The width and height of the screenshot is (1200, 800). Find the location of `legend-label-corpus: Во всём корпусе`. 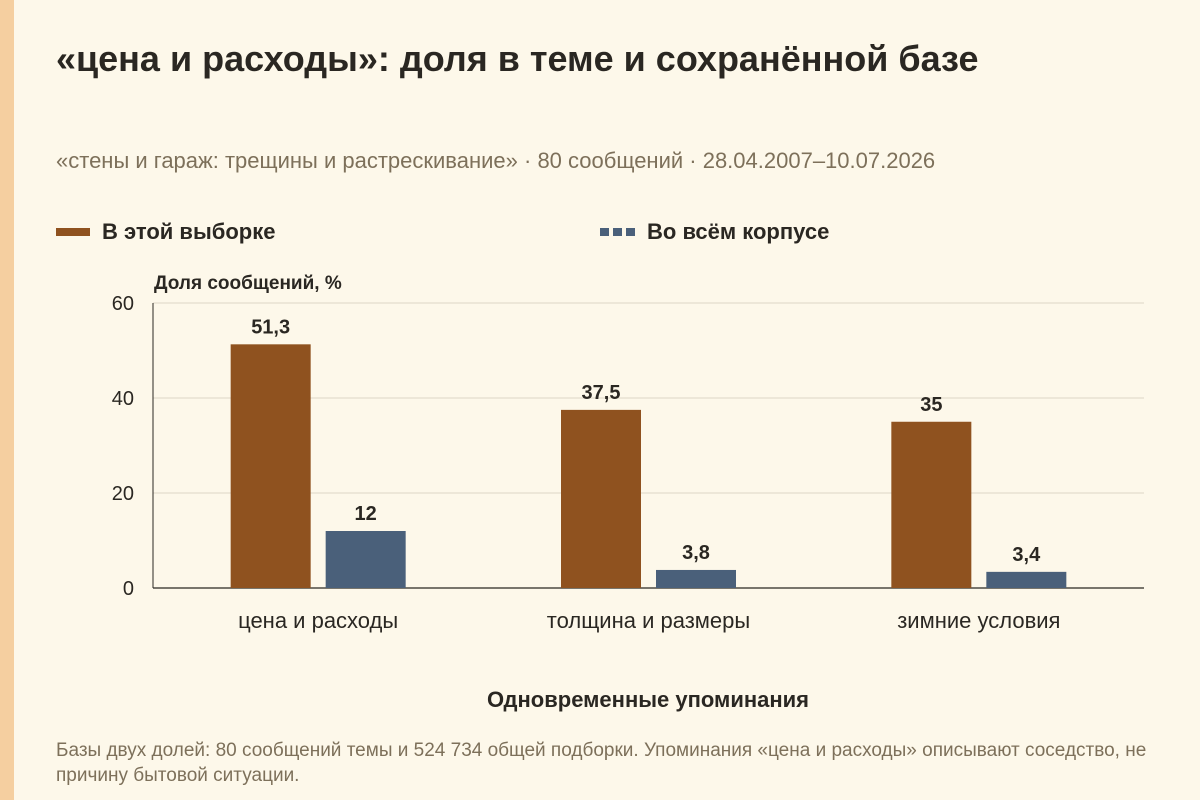

legend-label-corpus: Во всём корпусе is located at coordinates (738, 231).